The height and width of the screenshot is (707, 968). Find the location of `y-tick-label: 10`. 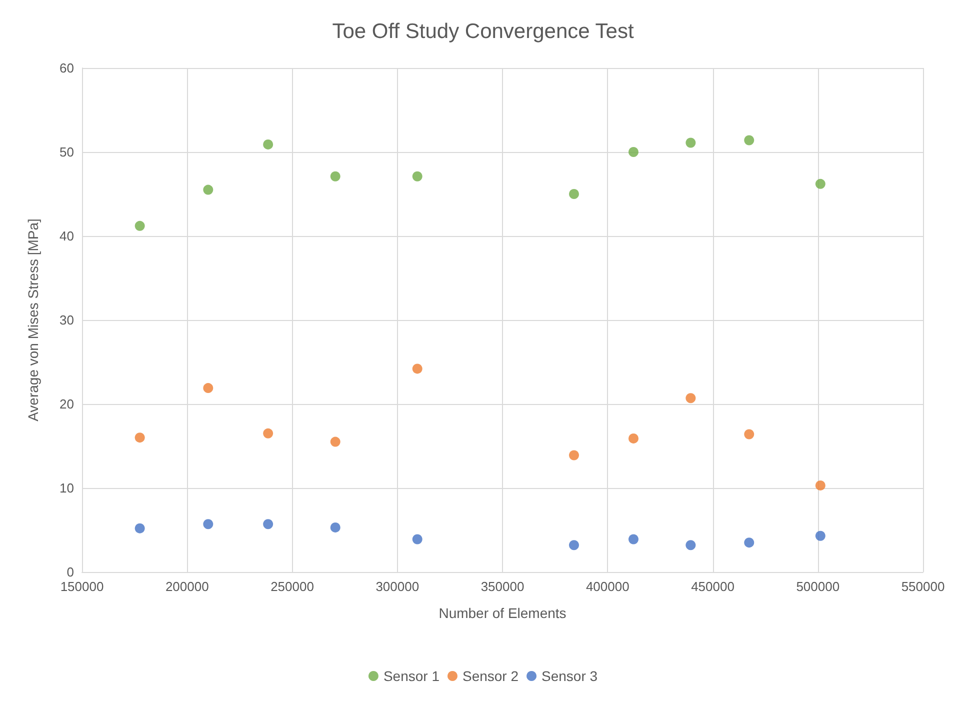

y-tick-label: 10 is located at coordinates (67, 488).